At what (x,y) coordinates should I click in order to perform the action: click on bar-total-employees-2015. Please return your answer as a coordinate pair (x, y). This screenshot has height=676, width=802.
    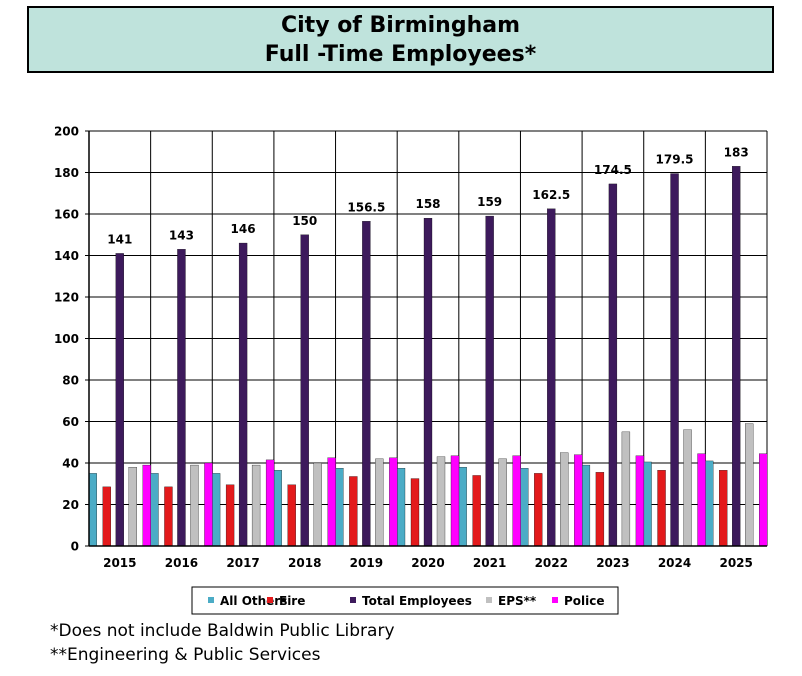
    Looking at the image, I should click on (119, 400).